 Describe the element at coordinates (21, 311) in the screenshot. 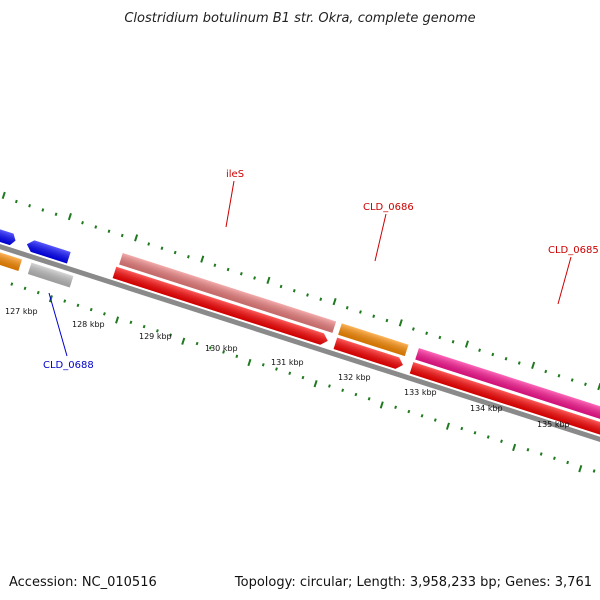

I see `tick-label-127: 127 kbp` at that location.